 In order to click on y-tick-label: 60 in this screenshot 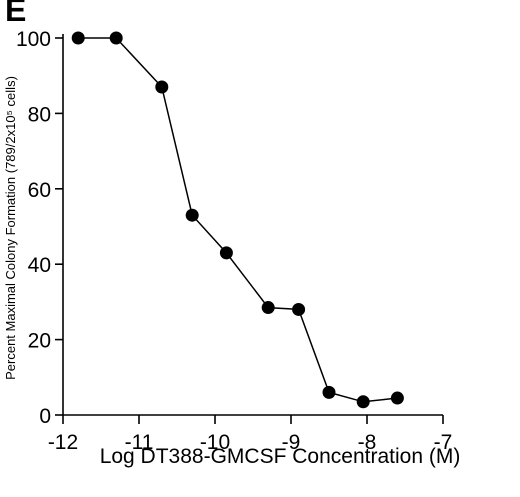, I will do `click(39, 190)`.